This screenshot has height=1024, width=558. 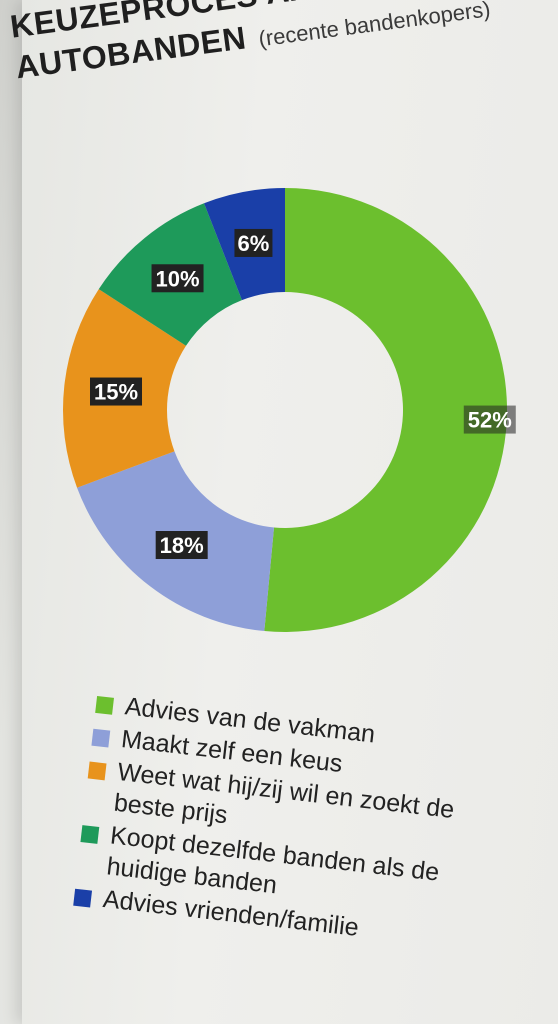 I want to click on data-label: 6%, so click(x=254, y=243).